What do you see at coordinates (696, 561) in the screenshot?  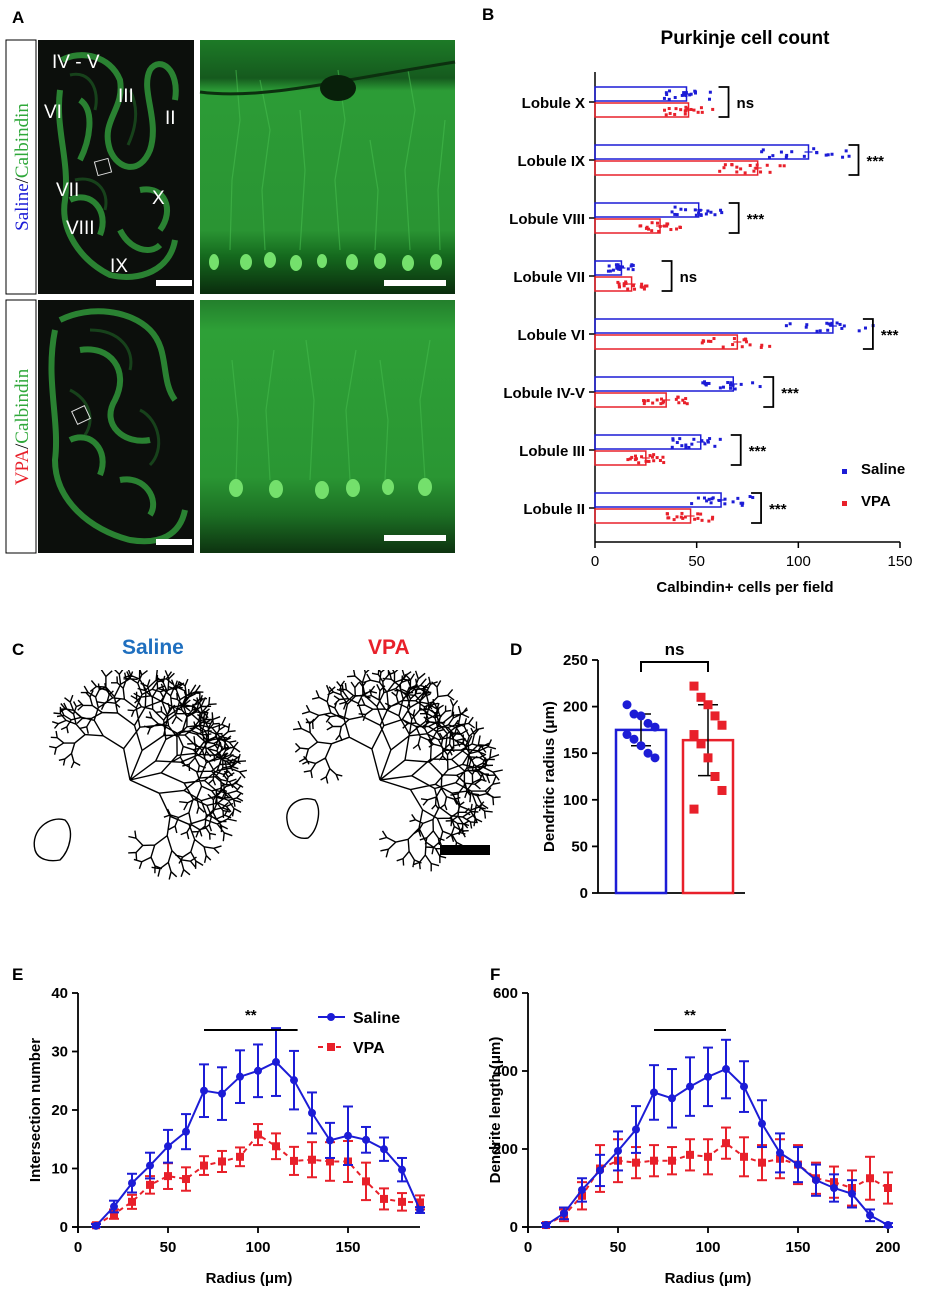 I see `chart-b-x-tick-label: 50` at bounding box center [696, 561].